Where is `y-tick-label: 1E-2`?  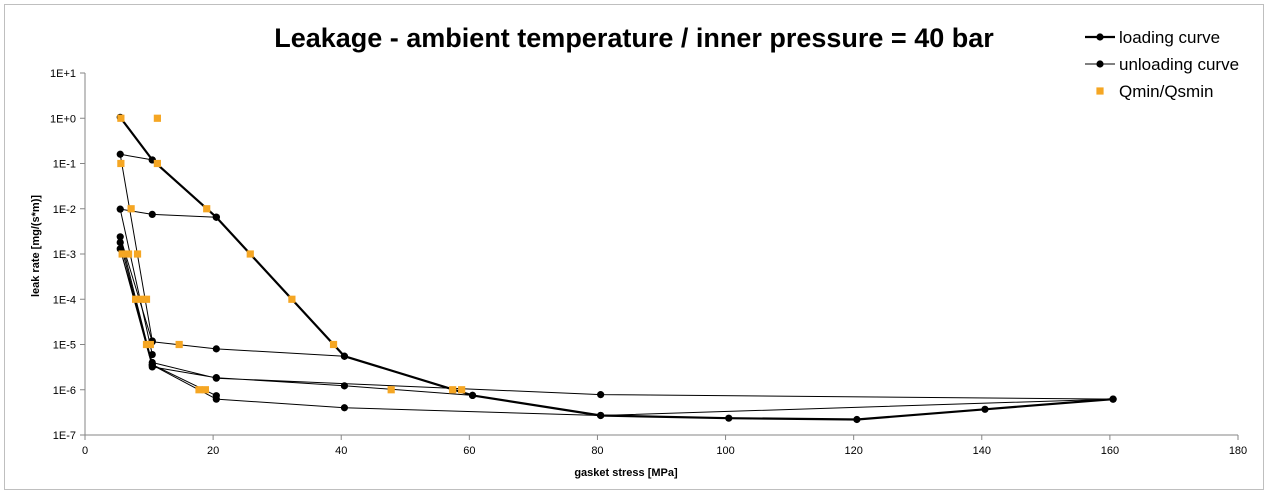
y-tick-label: 1E-2 is located at coordinates (64, 210).